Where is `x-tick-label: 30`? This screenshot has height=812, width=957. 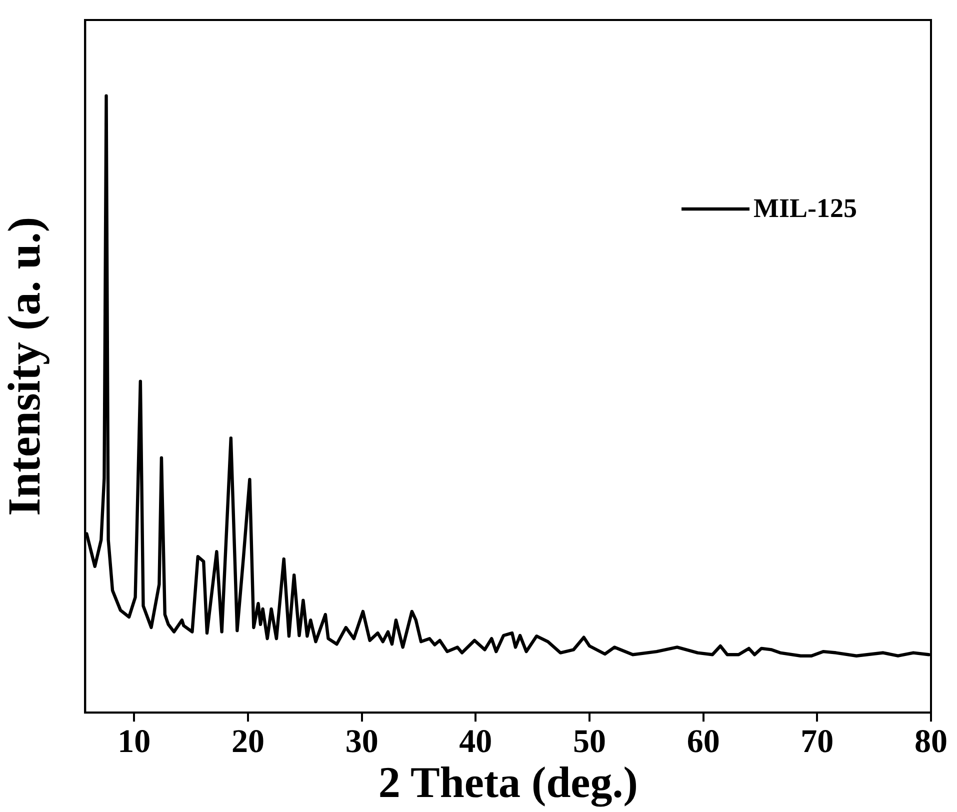
x-tick-label: 30 is located at coordinates (361, 742).